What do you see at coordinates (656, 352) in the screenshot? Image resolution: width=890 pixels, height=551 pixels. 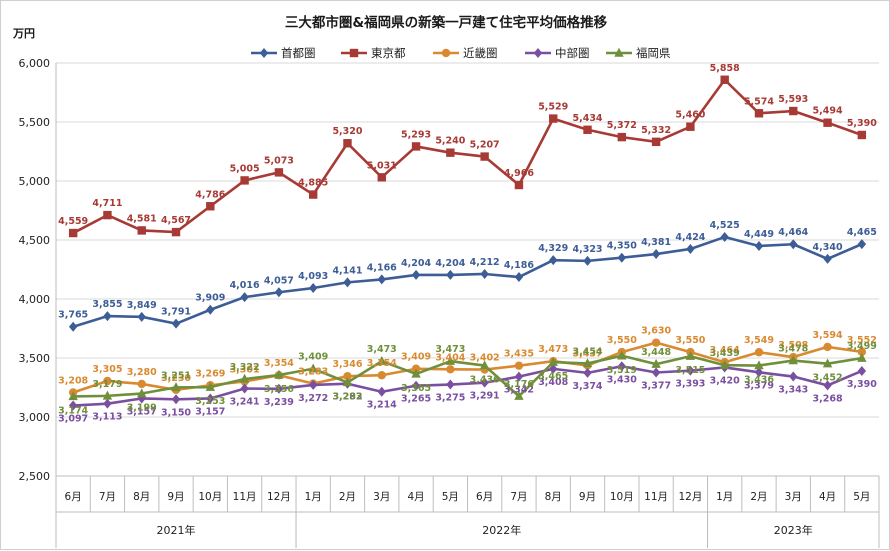 I see `data-label: 3,448` at bounding box center [656, 352].